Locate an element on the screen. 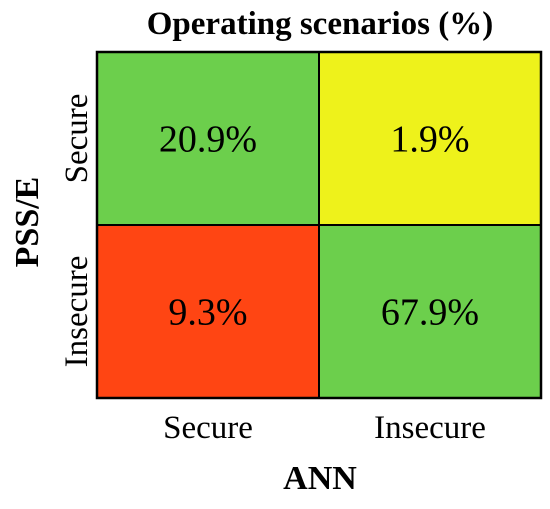  cell-value-label: 9.3% is located at coordinates (207, 313).